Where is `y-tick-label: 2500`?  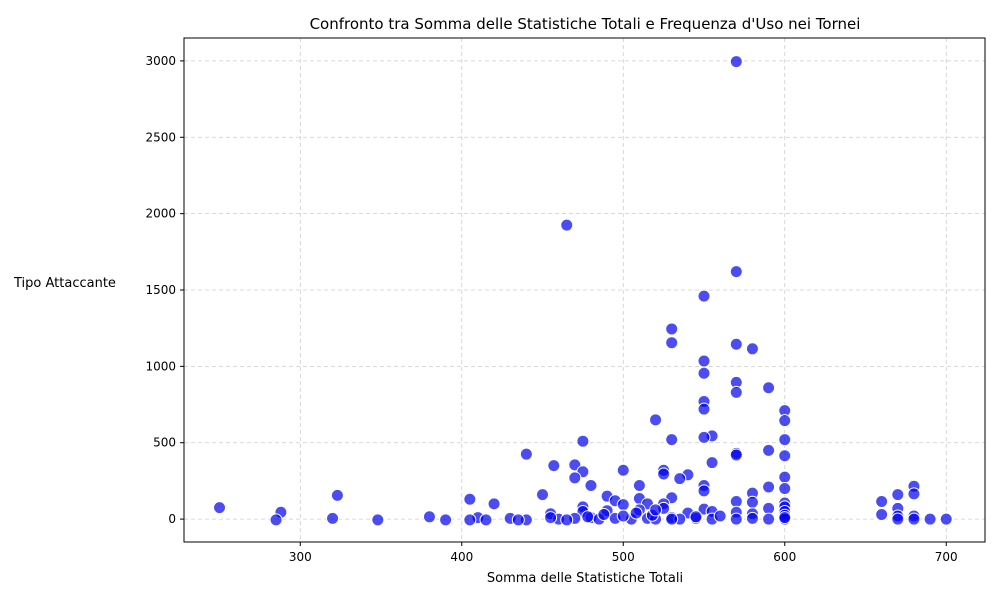
y-tick-label: 2500 is located at coordinates (160, 137).